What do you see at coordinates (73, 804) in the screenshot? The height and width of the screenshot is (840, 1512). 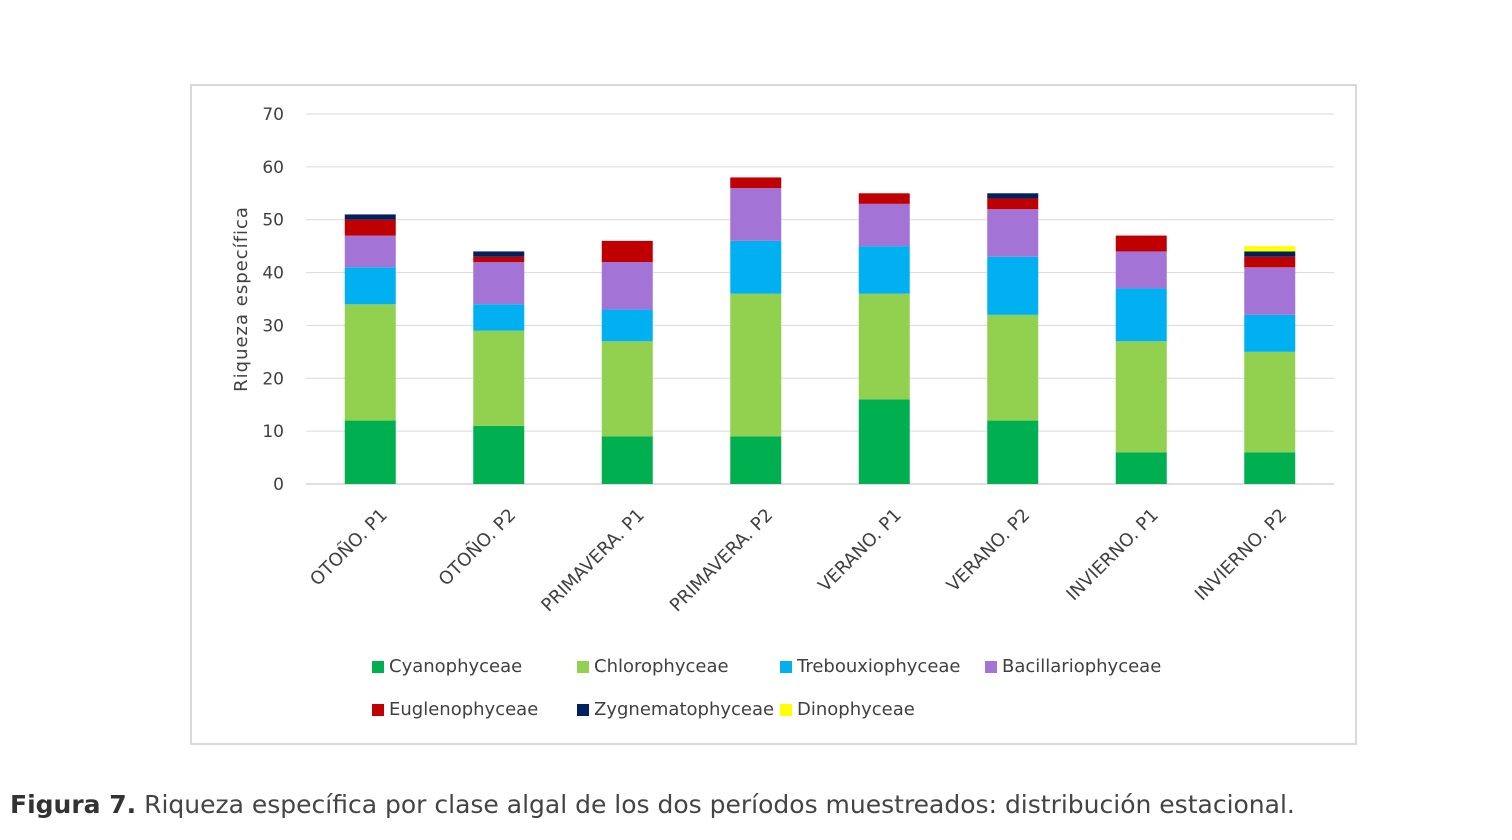 I see `caption-label: Figura 7.` at bounding box center [73, 804].